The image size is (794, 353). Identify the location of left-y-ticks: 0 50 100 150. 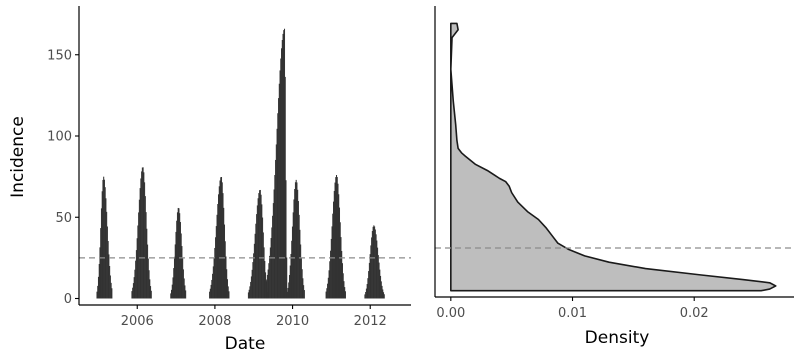
(63, 177).